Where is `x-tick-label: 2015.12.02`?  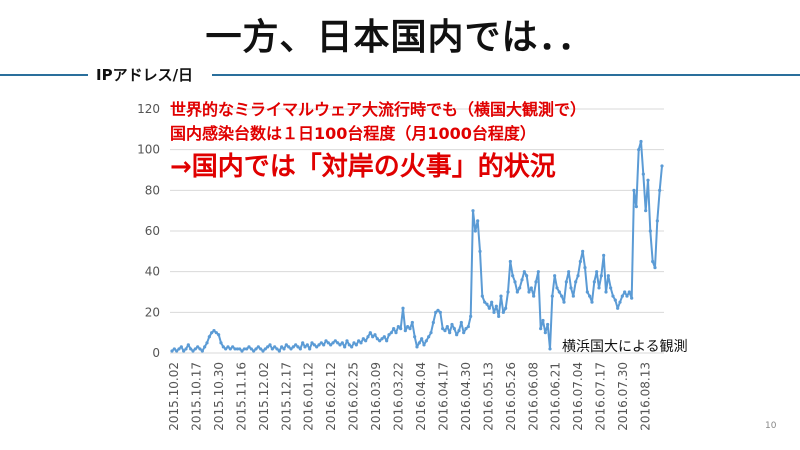 x-tick-label: 2015.12.02 is located at coordinates (264, 396).